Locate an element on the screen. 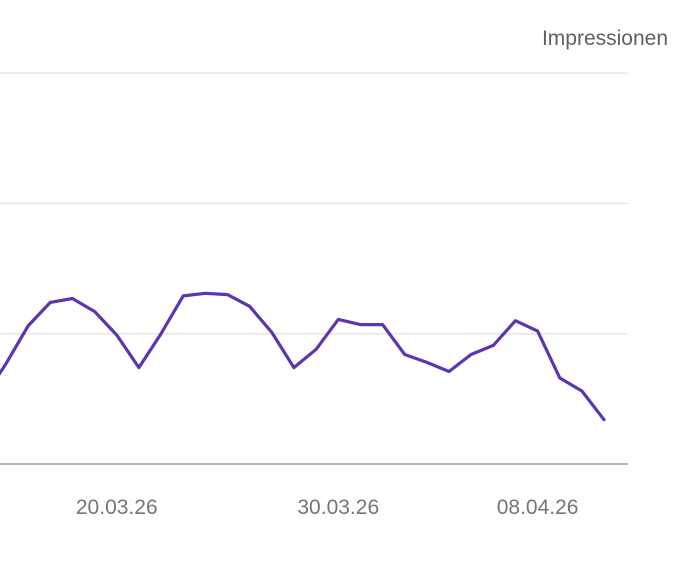  legend-series-label: Impressionen is located at coordinates (604, 38).